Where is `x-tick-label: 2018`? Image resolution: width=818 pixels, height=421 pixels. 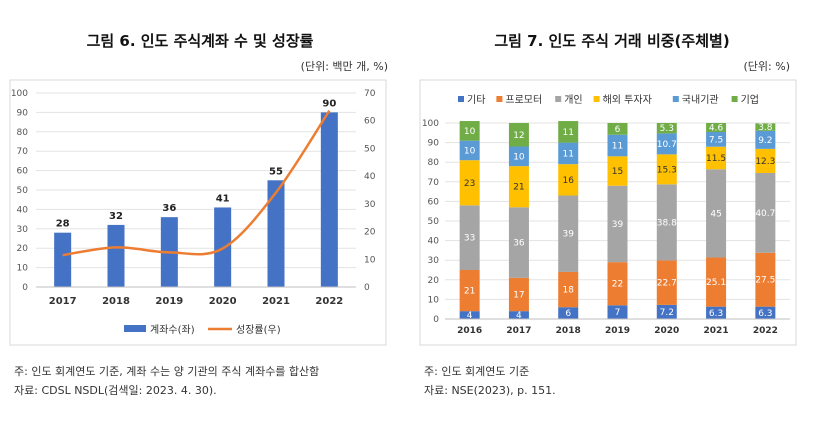 x-tick-label: 2018 is located at coordinates (568, 331).